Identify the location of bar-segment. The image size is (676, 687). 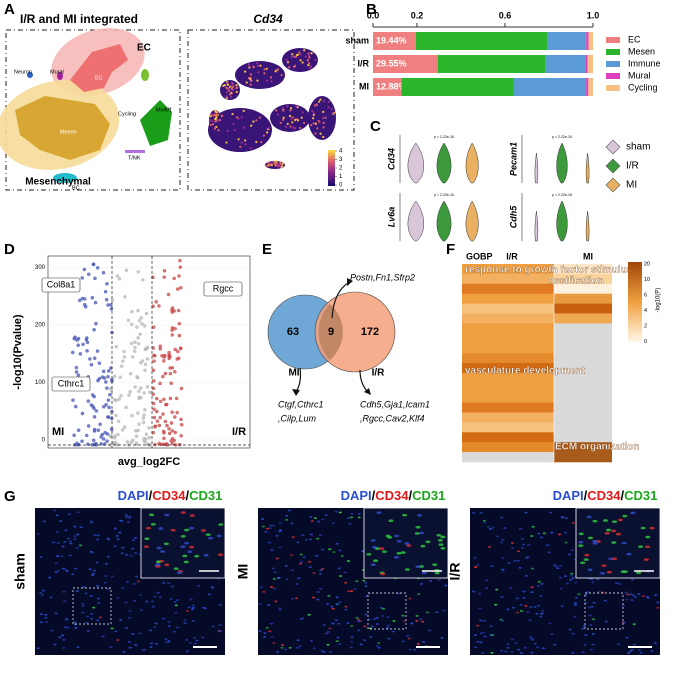
(457, 87).